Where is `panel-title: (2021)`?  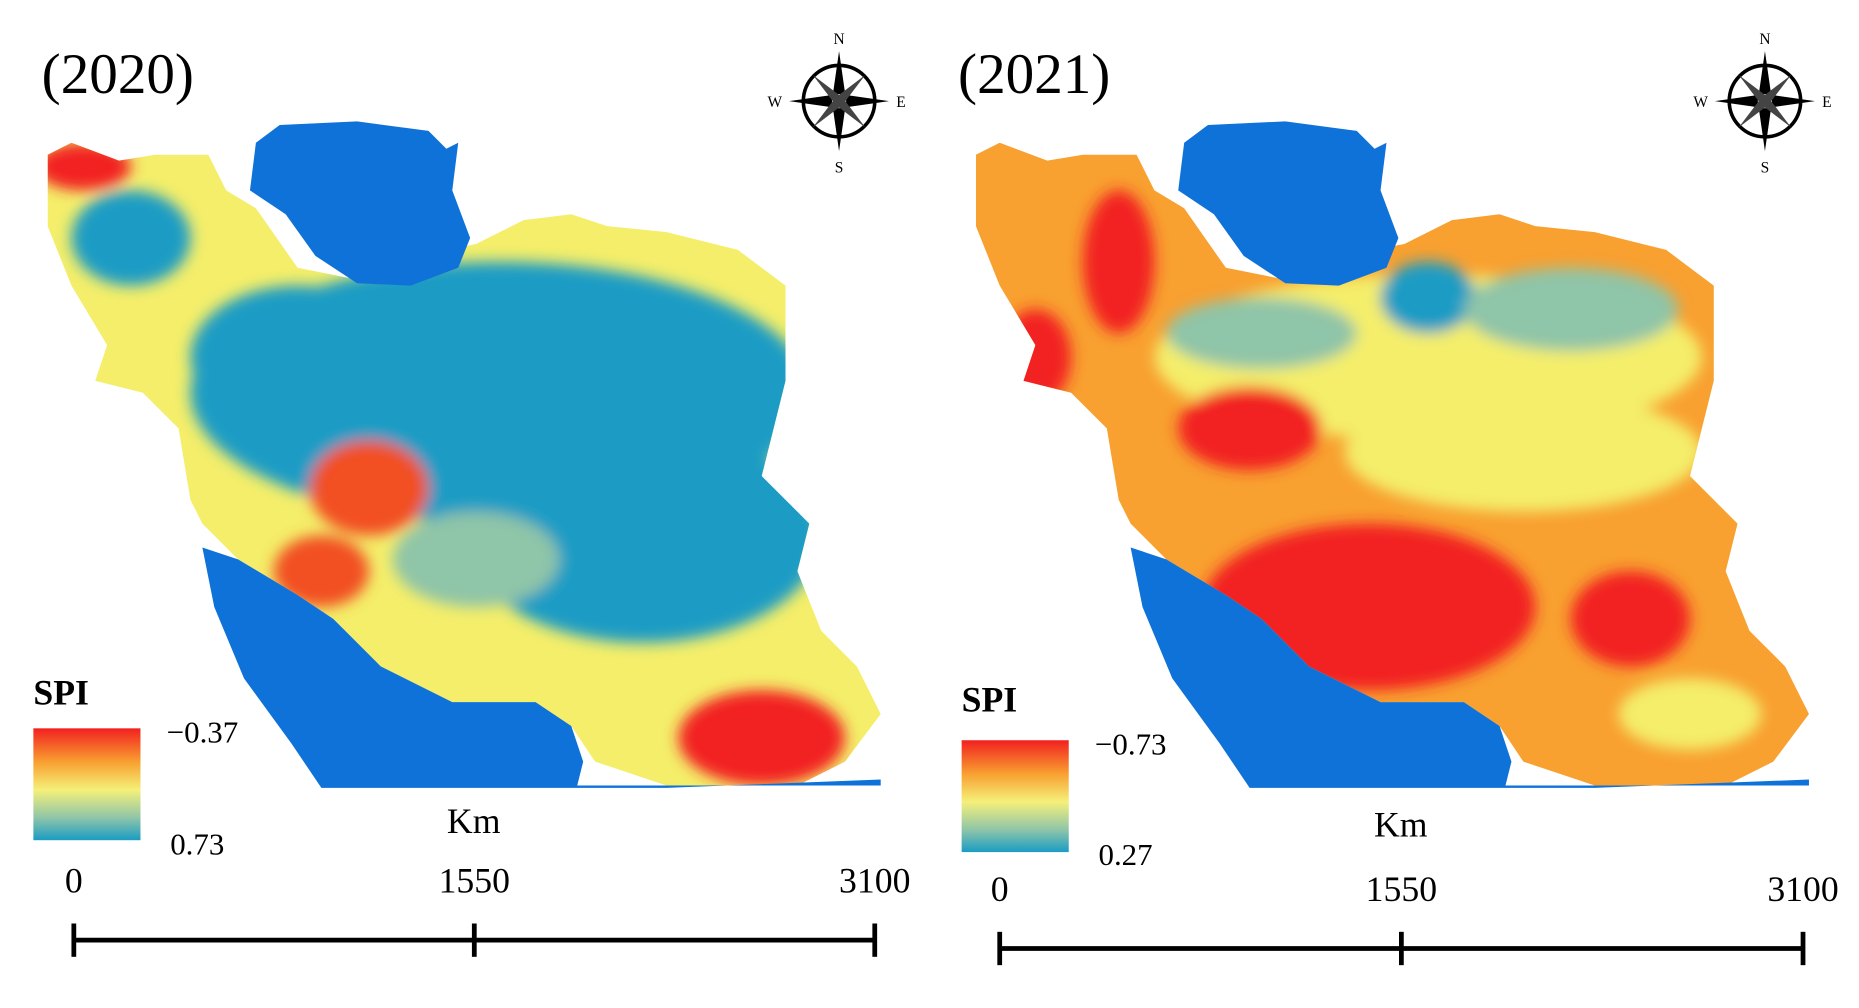 panel-title: (2021) is located at coordinates (1034, 74).